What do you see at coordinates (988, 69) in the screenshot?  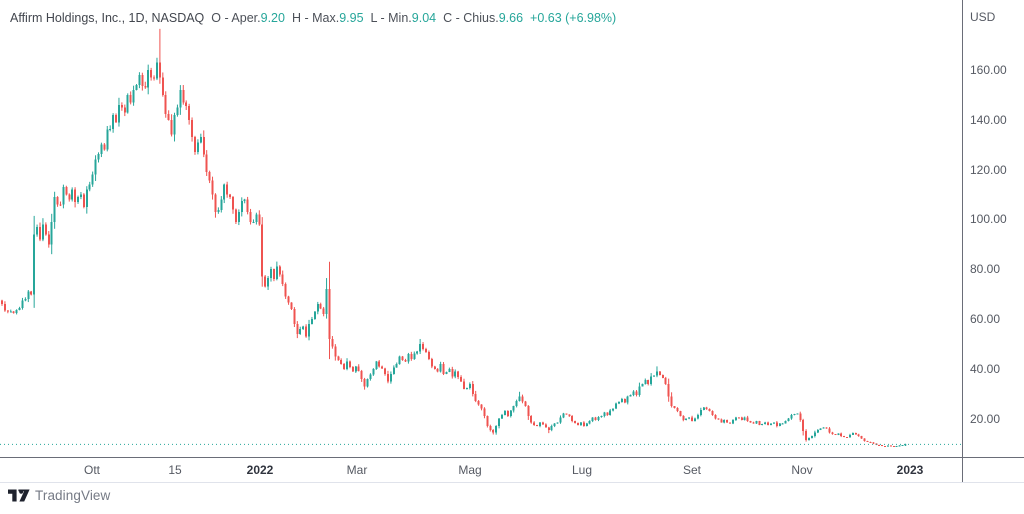 I see `price-tick-label: 160.00` at bounding box center [988, 69].